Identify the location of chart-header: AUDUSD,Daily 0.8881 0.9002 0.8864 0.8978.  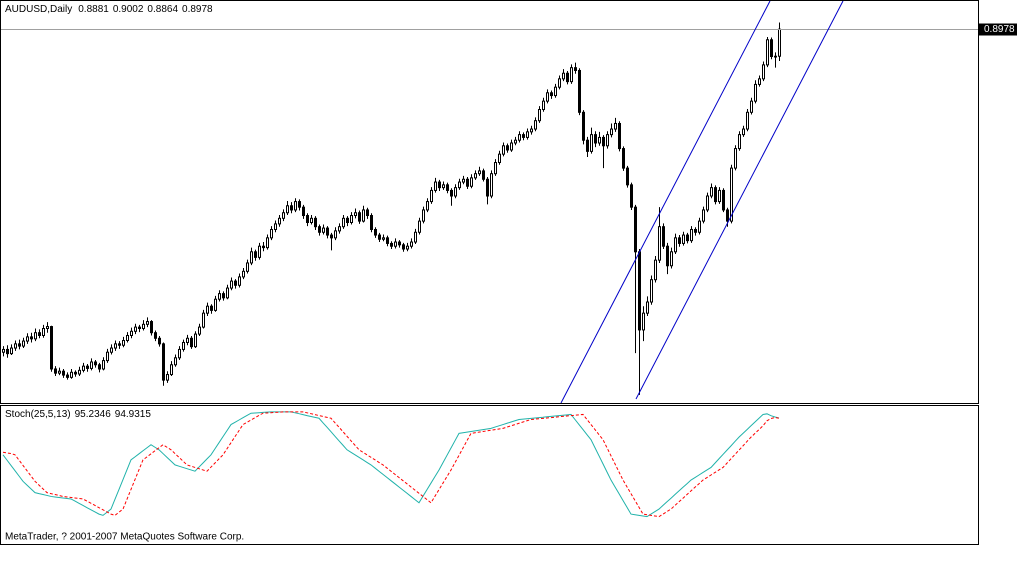
(109, 9).